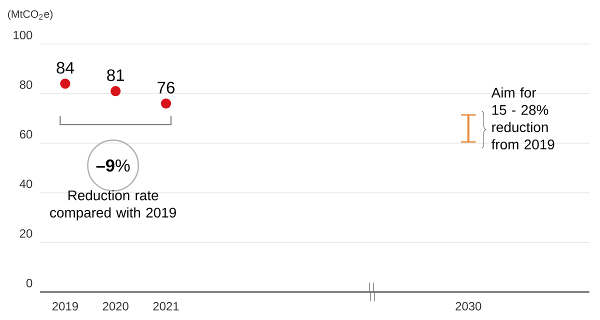  I want to click on x-tick-label: 2021, so click(166, 306).